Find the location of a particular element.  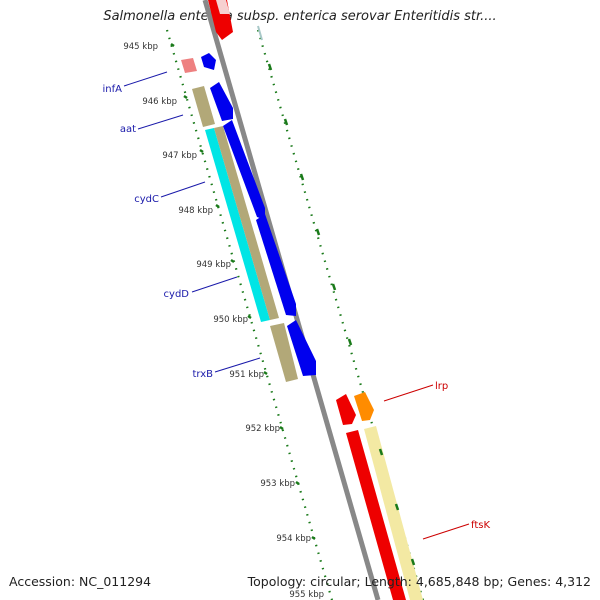

tick-label-952: 952 kbp is located at coordinates (262, 429).